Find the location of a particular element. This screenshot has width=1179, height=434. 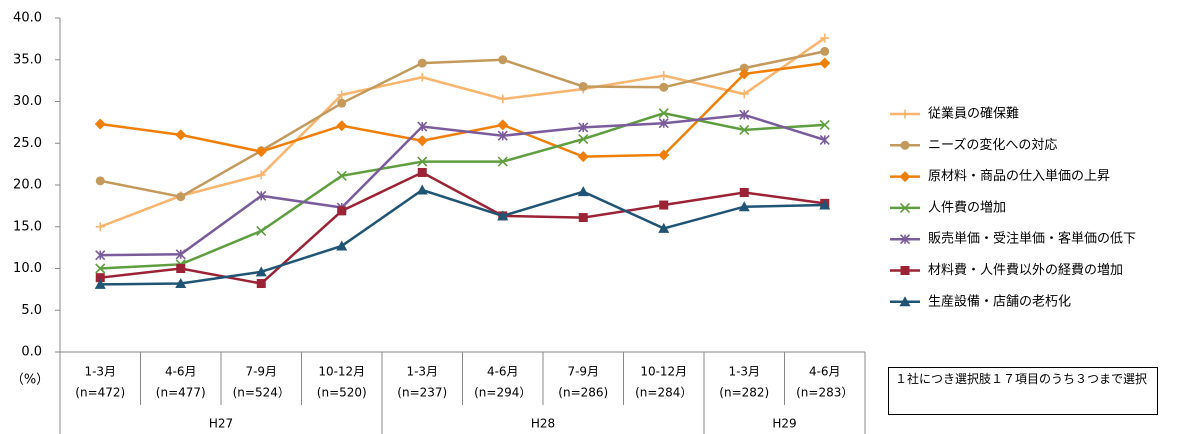

legend-label: 材料費・人件費以外の経費の増加 is located at coordinates (1025, 270).